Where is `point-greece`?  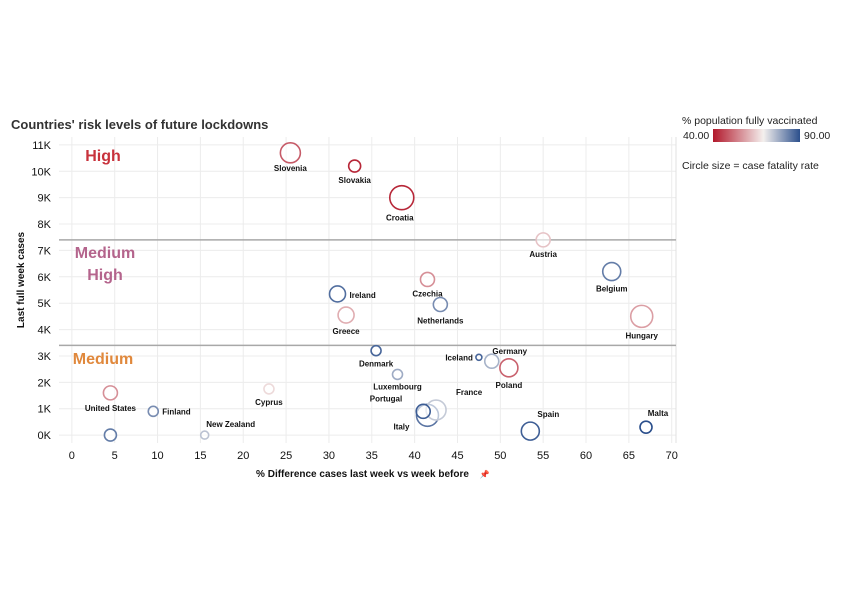 point-greece is located at coordinates (346, 315).